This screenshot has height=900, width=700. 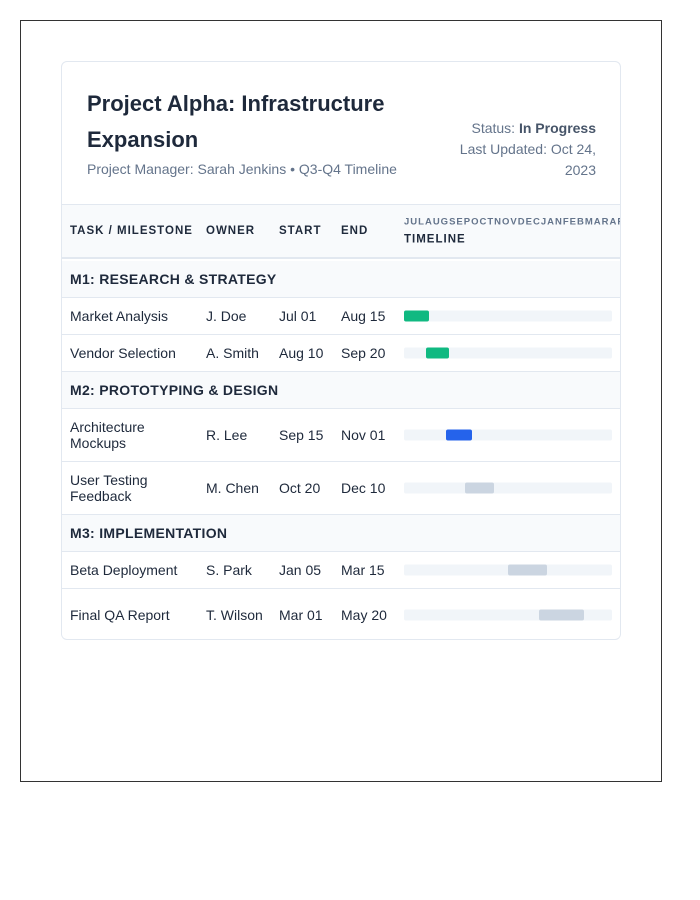 What do you see at coordinates (363, 316) in the screenshot?
I see `task-end: Aug 15` at bounding box center [363, 316].